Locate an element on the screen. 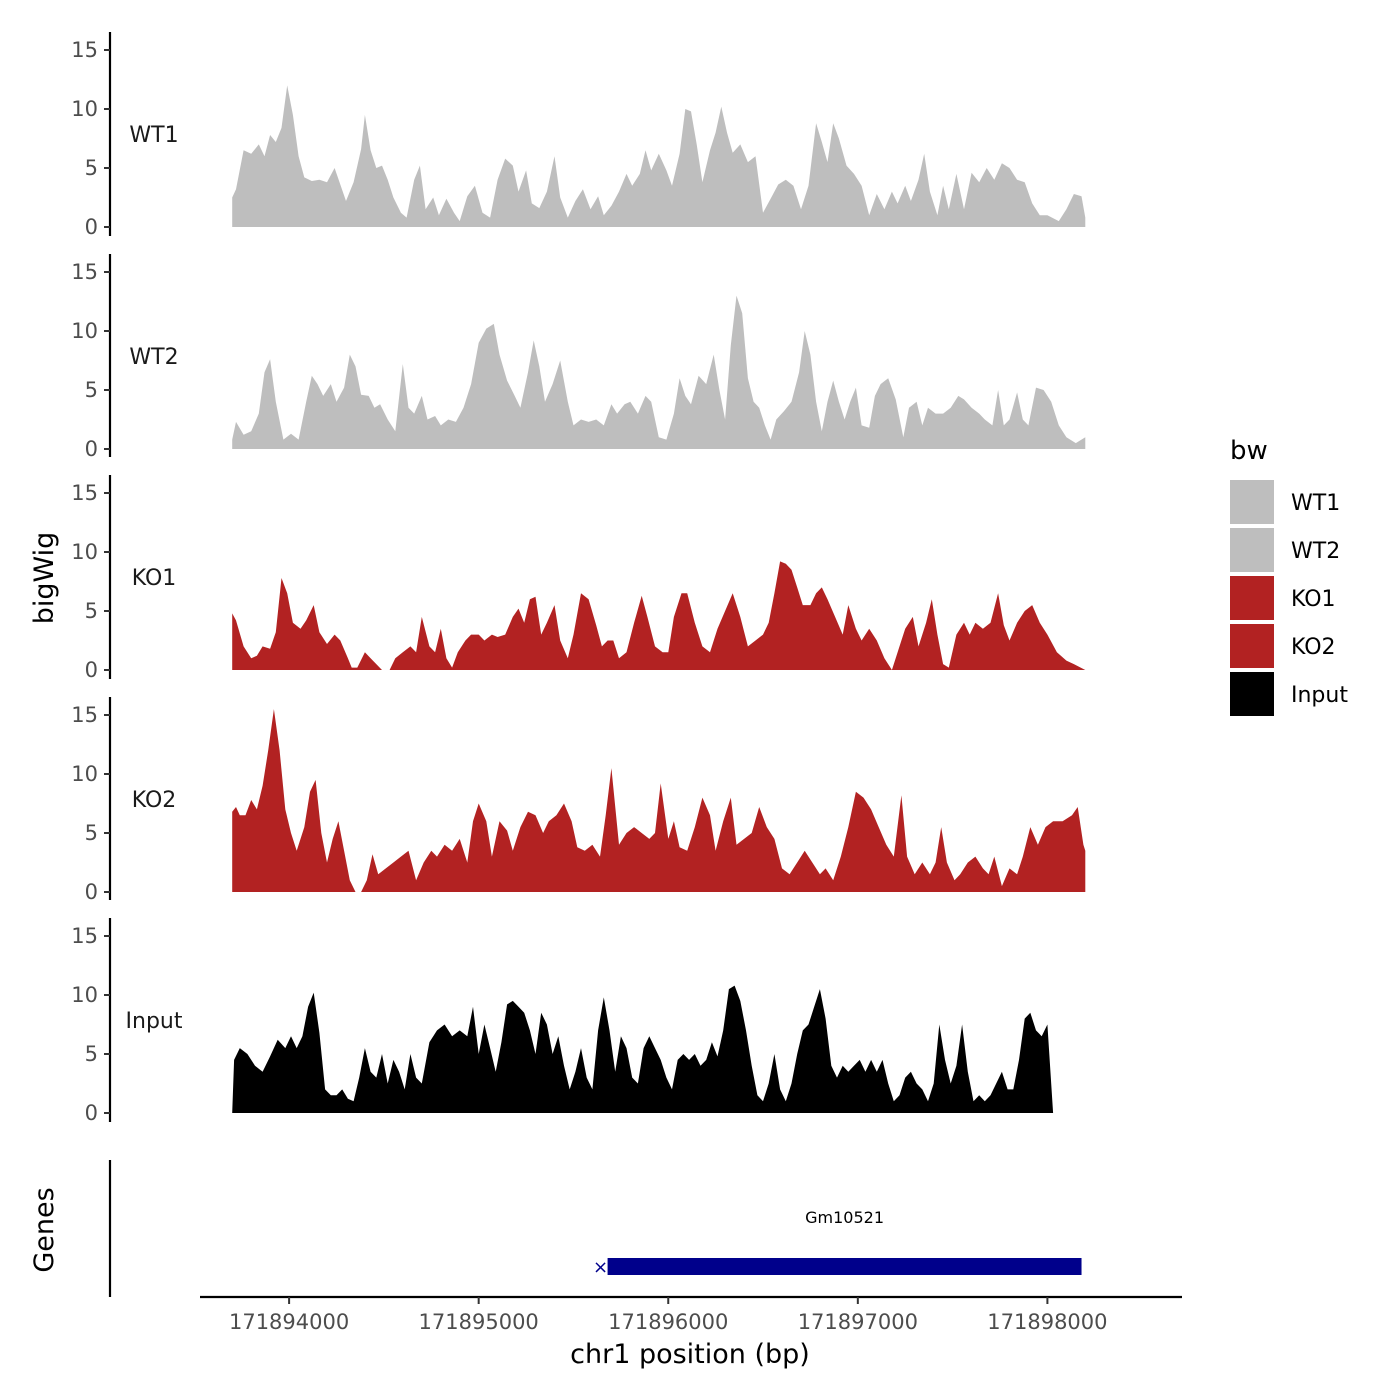 The image size is (1400, 1400). track-label-input: Input is located at coordinates (154, 1021).